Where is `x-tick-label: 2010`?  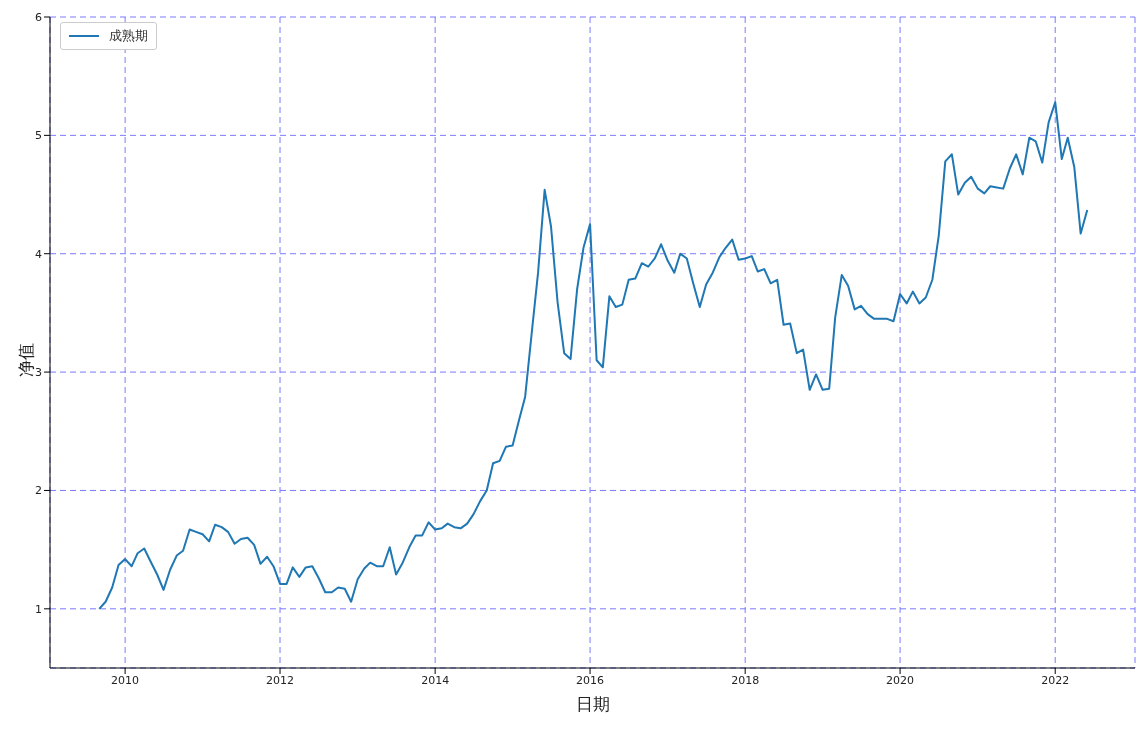 x-tick-label: 2010 is located at coordinates (125, 680).